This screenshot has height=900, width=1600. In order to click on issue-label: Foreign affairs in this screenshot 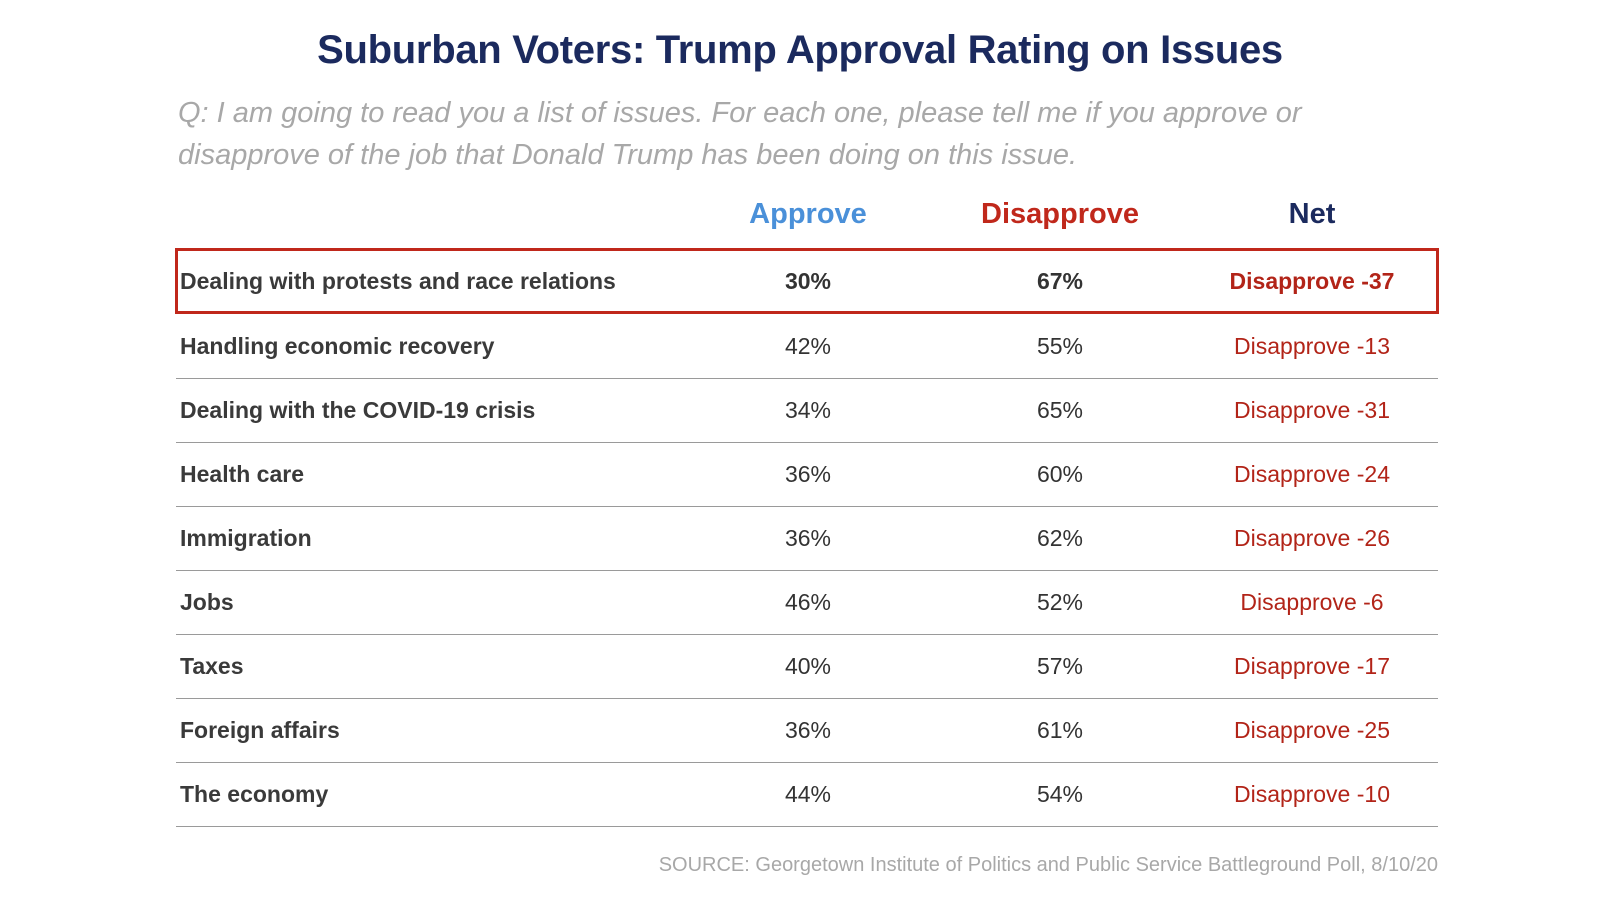, I will do `click(260, 730)`.